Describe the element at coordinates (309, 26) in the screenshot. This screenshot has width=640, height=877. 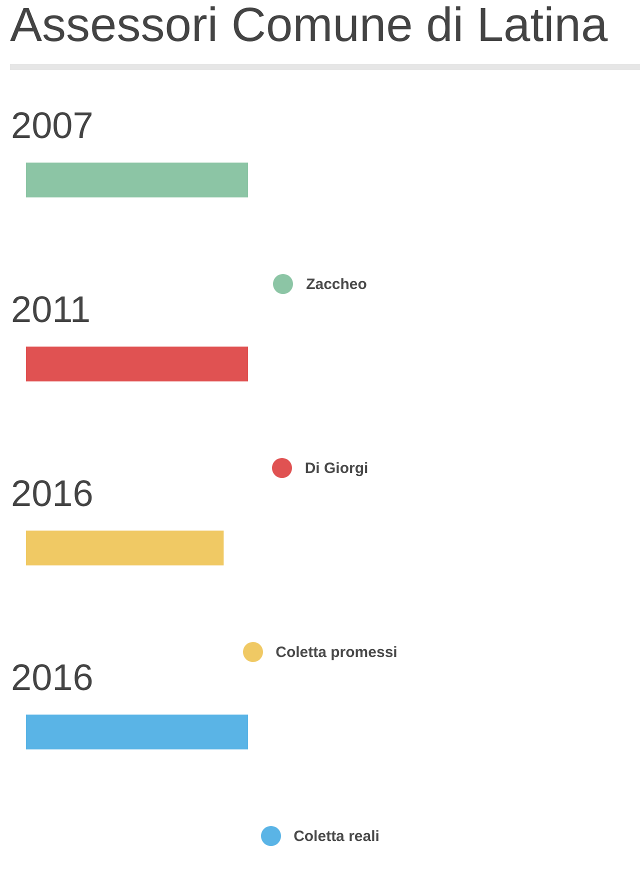
I see `chart-title: Assessori Comune di Latina` at that location.